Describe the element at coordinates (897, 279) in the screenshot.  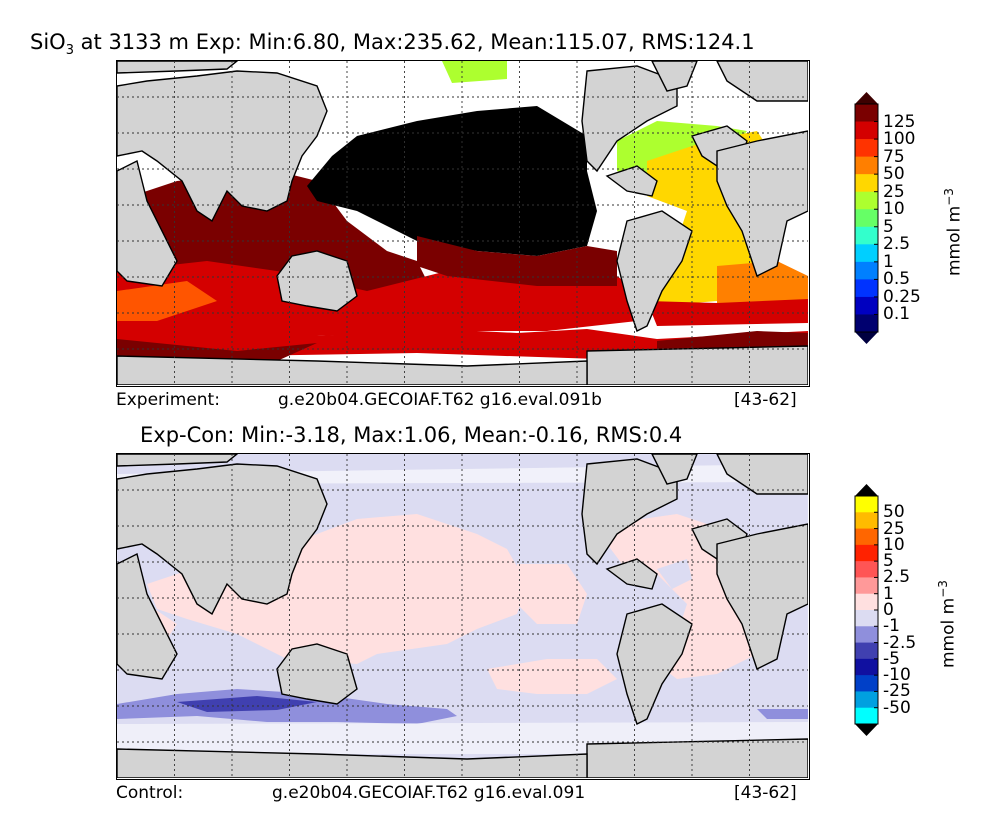
I see `top-colorbar-tick-label: 0.5` at that location.